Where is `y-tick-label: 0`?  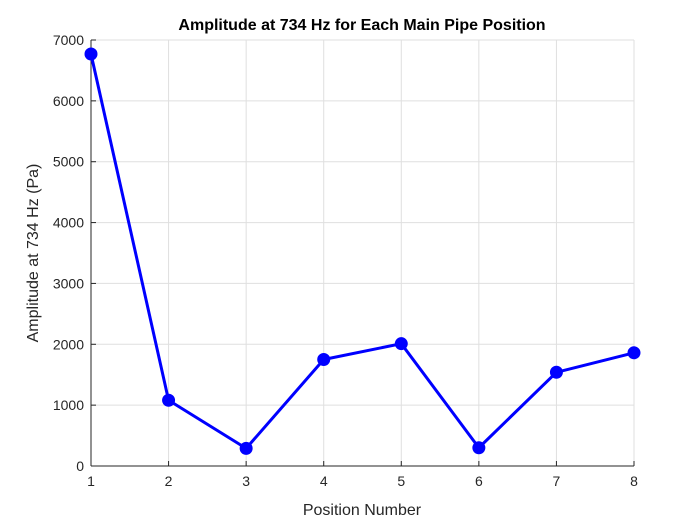
y-tick-label: 0 is located at coordinates (80, 466).